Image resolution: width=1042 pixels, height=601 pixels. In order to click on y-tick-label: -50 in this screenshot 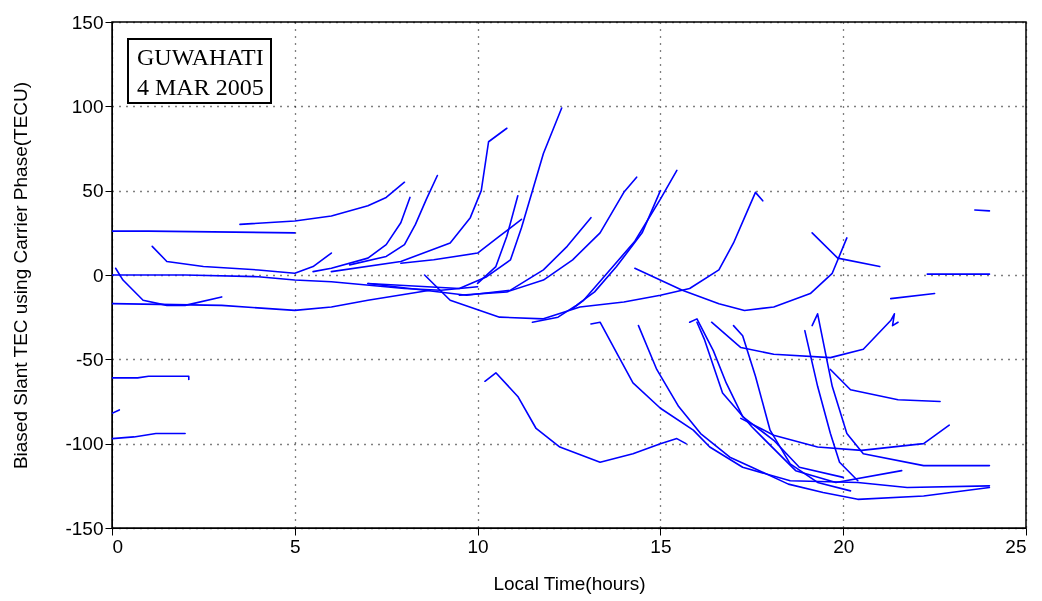, I will do `click(90, 359)`.